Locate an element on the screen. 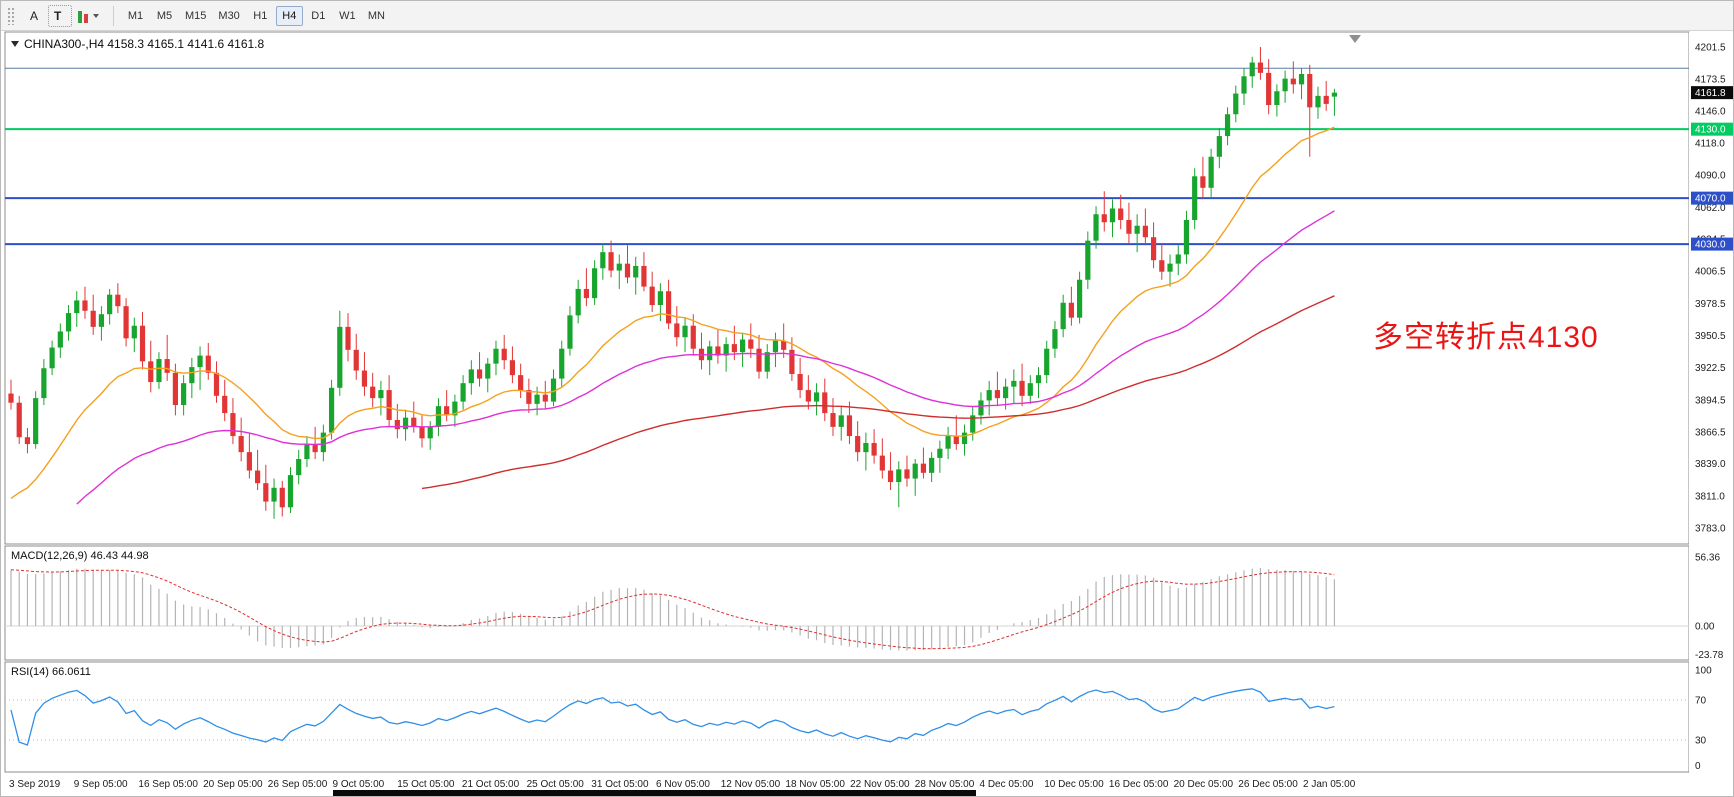  timeframe-button-m1: M1 is located at coordinates (135, 16).